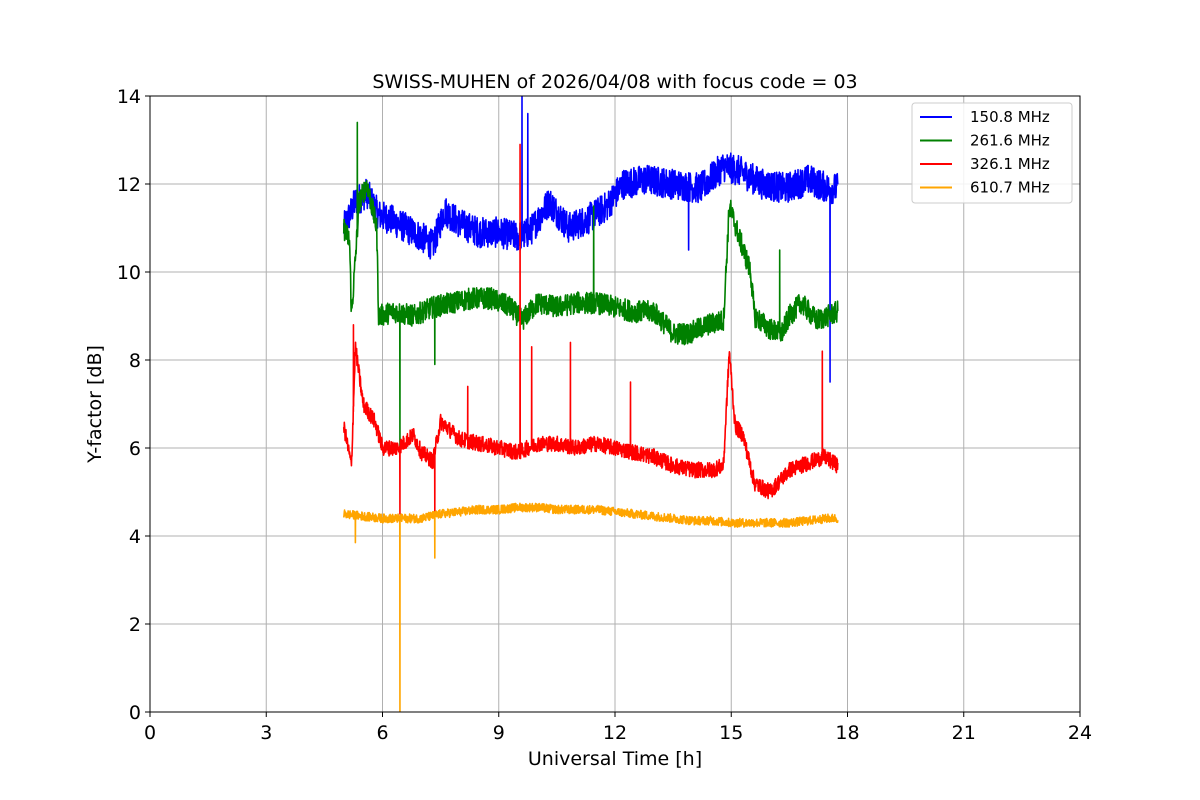  Describe the element at coordinates (129, 97) in the screenshot. I see `y-tick-label: 14` at that location.